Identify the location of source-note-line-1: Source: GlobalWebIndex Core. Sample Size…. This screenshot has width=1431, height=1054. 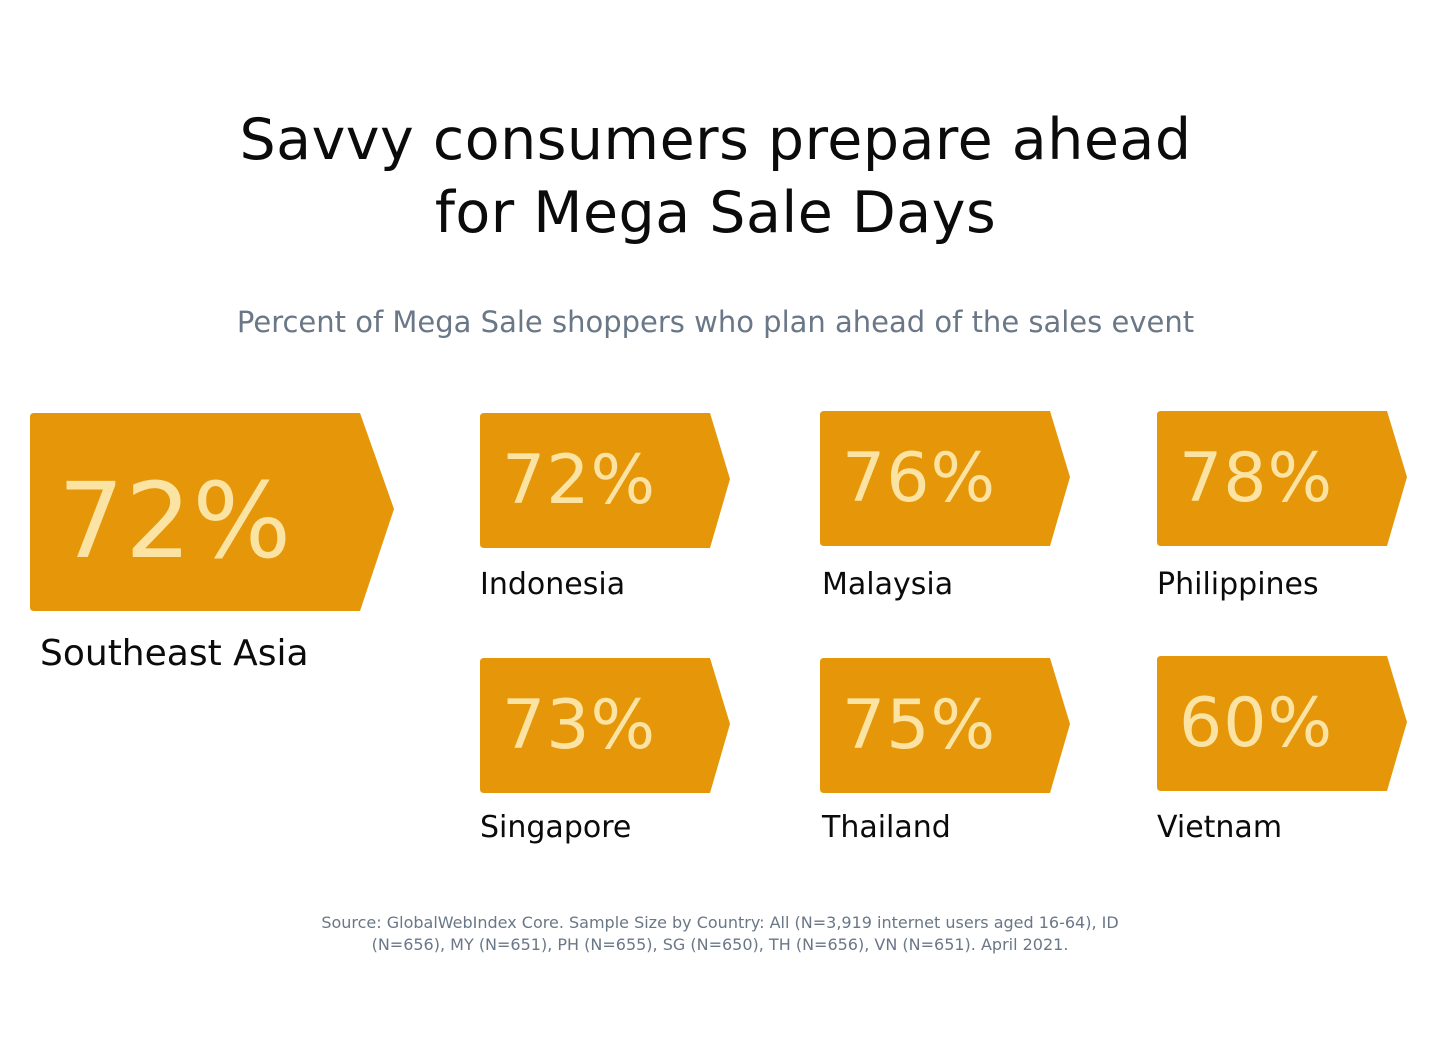
(720, 922).